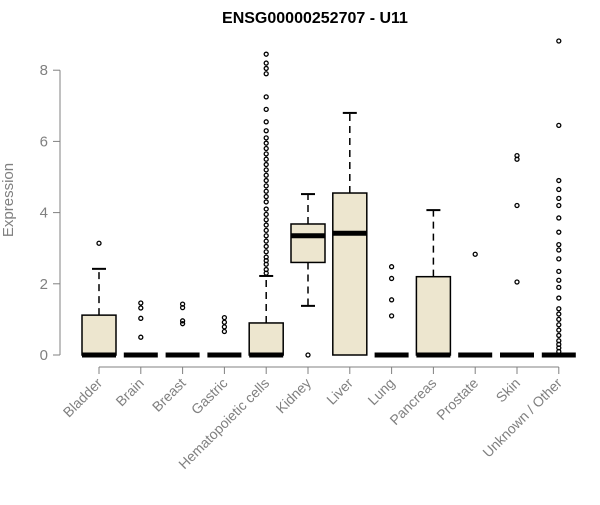 The height and width of the screenshot is (505, 600). I want to click on x-tick-label: Lung, so click(380, 391).